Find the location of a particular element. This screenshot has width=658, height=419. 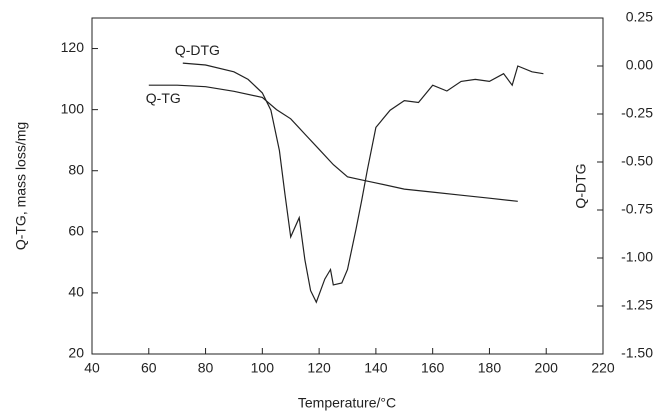

x-tick-label: 40 is located at coordinates (92, 368).